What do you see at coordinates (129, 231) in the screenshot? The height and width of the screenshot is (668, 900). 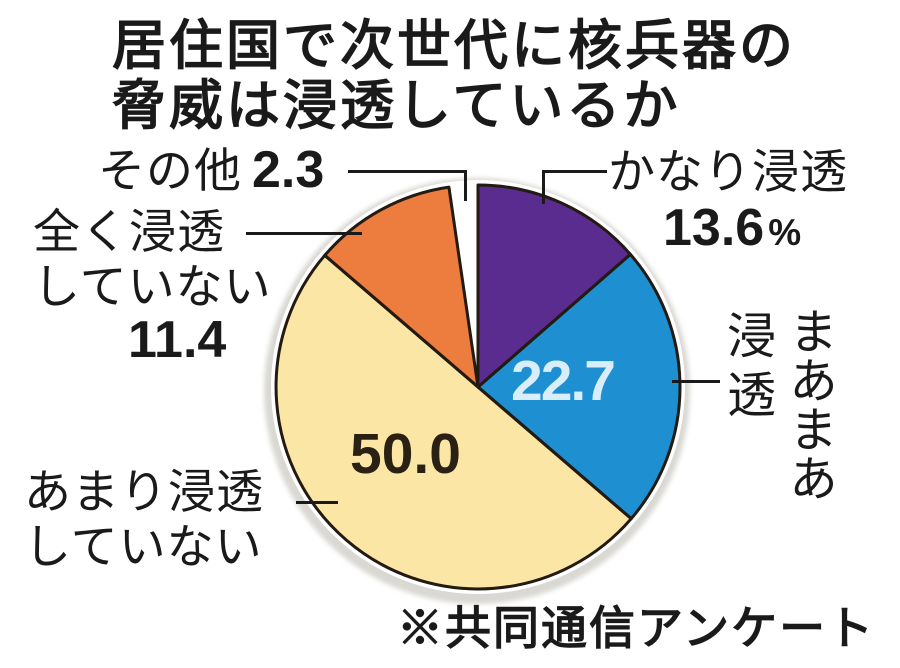 I see `callout-mattaku-label-line1: 全く浸透` at bounding box center [129, 231].